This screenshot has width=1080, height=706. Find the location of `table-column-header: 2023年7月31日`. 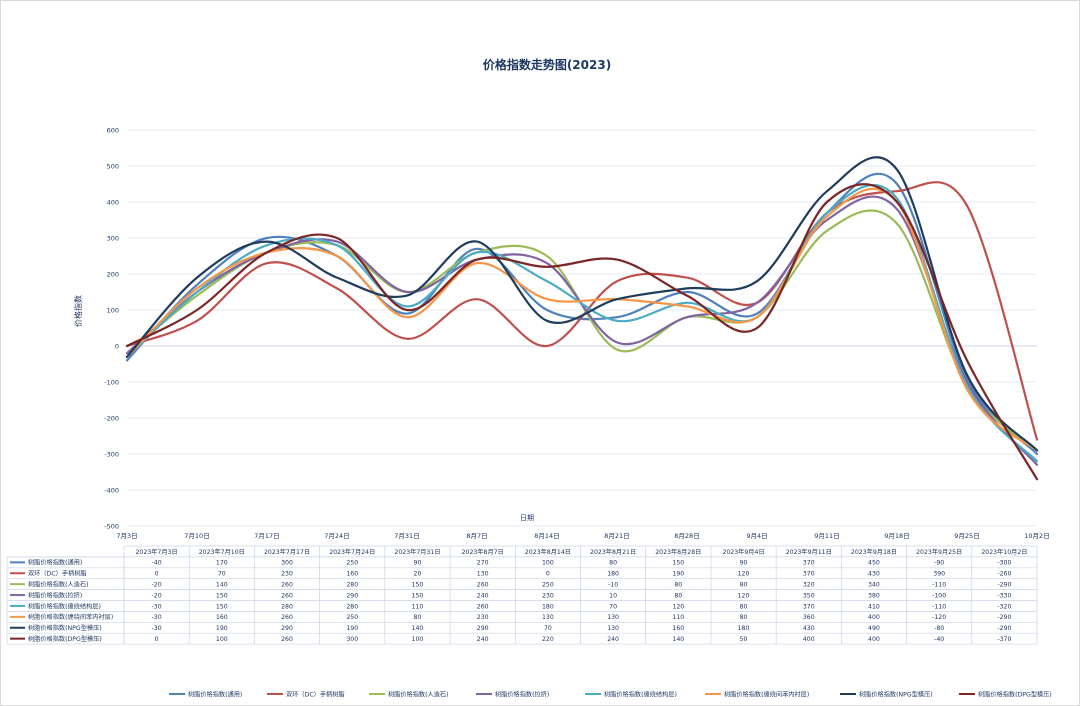

table-column-header: 2023年7月31日 is located at coordinates (417, 552).